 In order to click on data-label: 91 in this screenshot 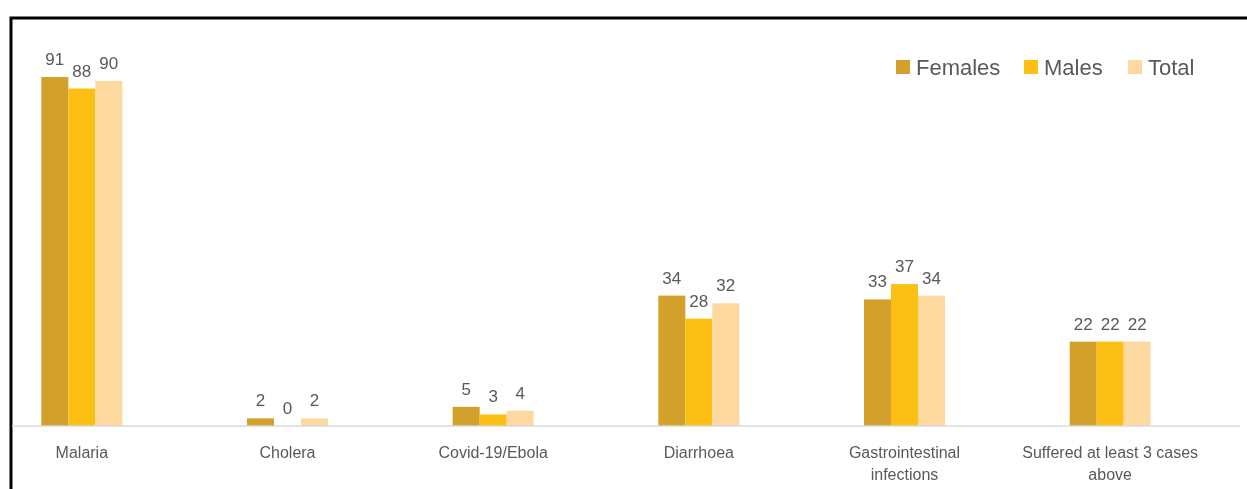, I will do `click(55, 59)`.